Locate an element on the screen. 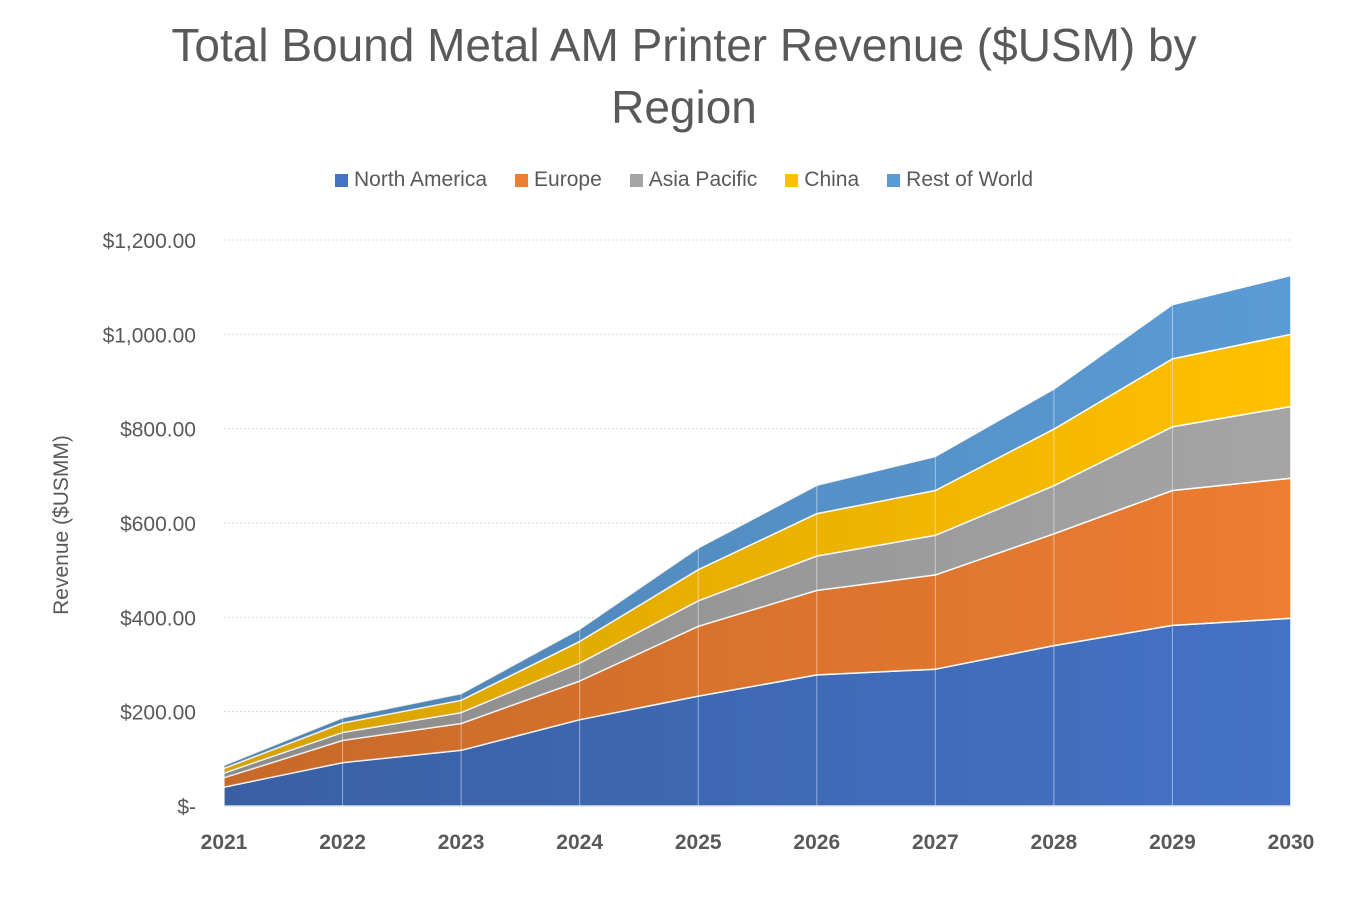  legend-item-north-america: North America is located at coordinates (411, 180).